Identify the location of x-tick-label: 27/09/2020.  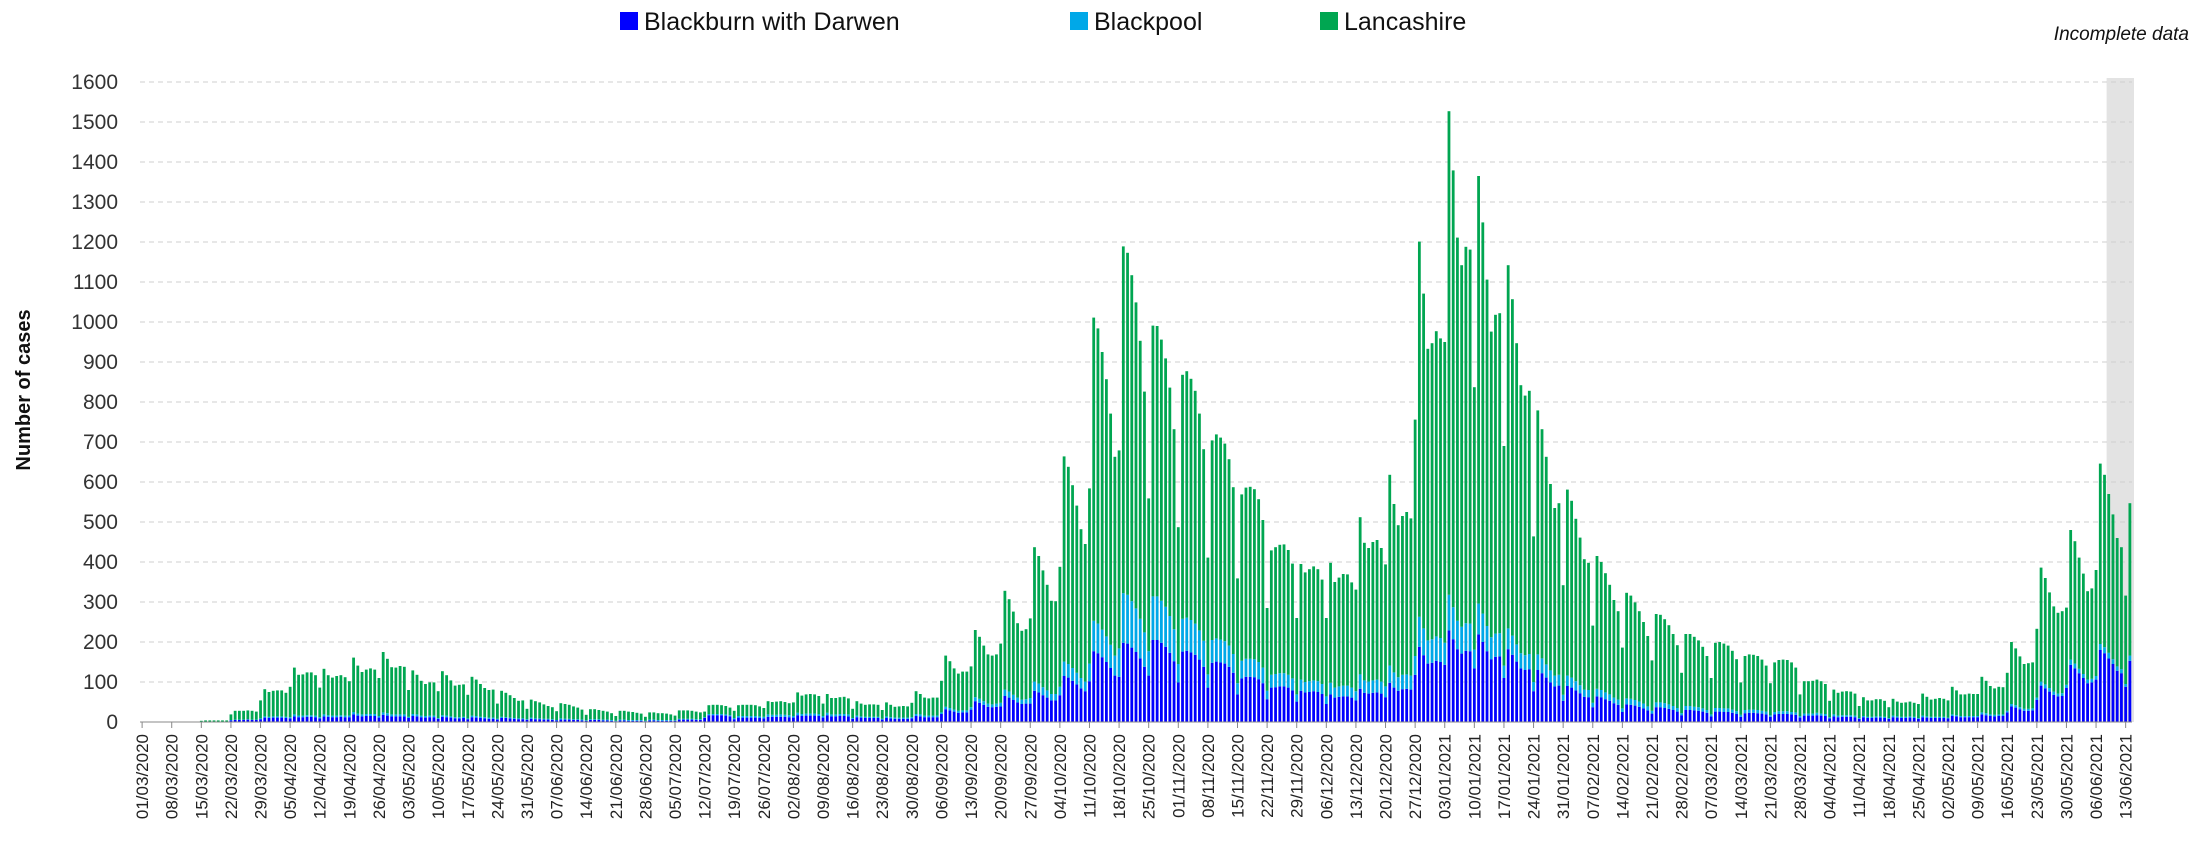
(1030, 776).